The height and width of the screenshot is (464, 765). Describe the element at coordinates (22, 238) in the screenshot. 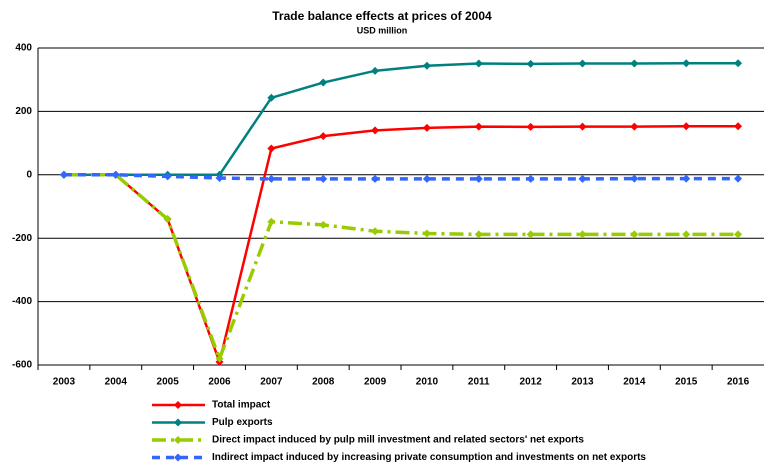

I see `y-tick-label: -200` at that location.